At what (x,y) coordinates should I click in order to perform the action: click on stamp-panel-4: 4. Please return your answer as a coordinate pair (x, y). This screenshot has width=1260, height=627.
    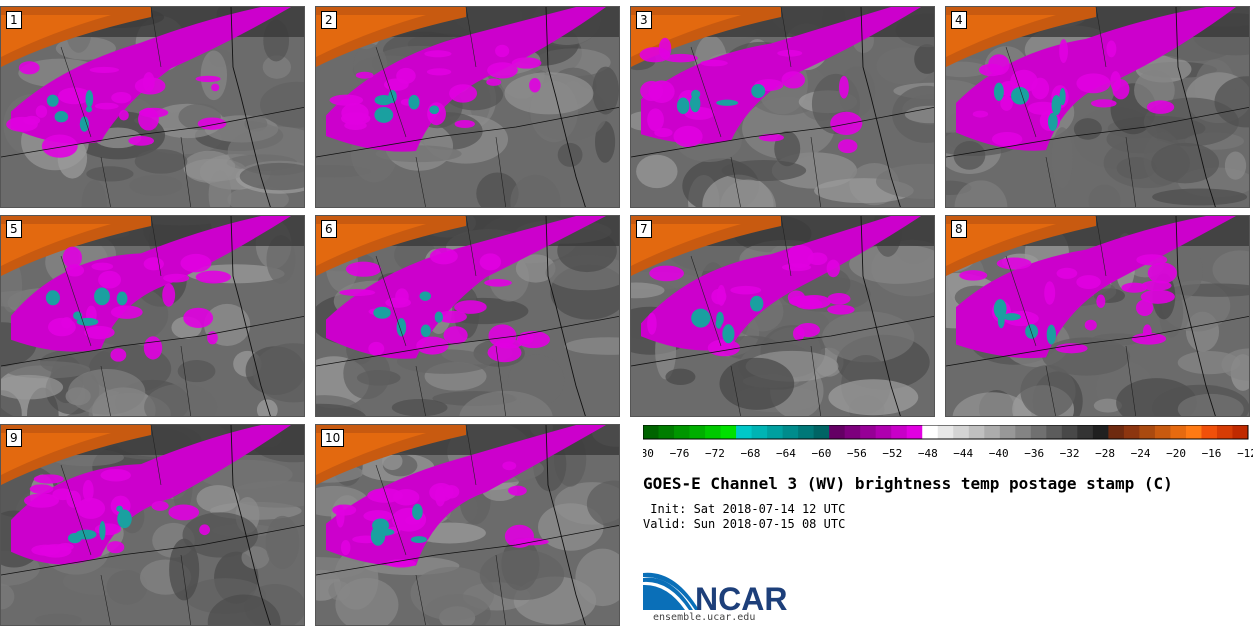
    Looking at the image, I should click on (1097, 107).